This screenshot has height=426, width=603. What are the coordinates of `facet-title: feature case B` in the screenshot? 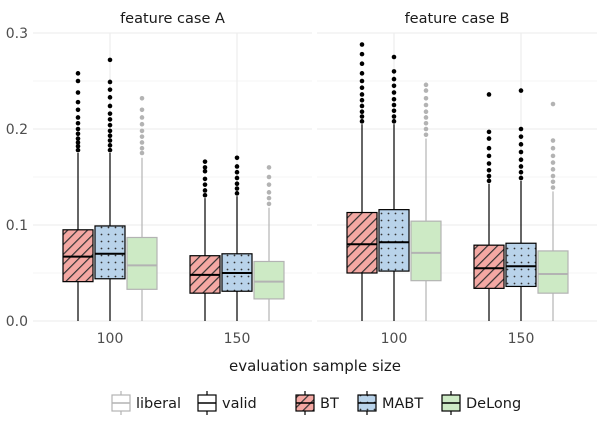 It's located at (457, 19).